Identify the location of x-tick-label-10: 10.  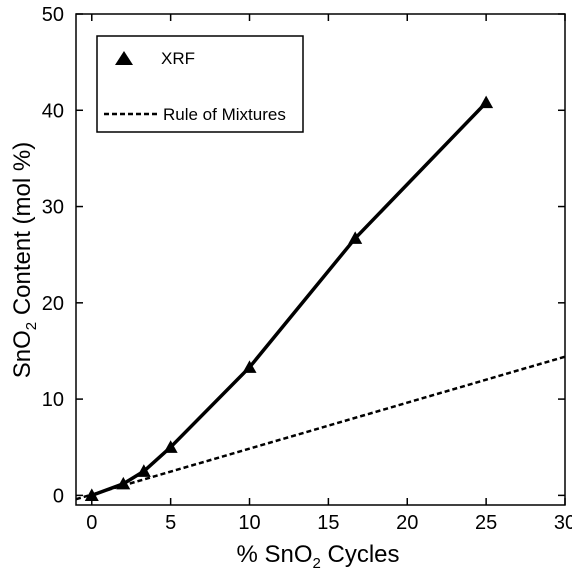
(249, 523).